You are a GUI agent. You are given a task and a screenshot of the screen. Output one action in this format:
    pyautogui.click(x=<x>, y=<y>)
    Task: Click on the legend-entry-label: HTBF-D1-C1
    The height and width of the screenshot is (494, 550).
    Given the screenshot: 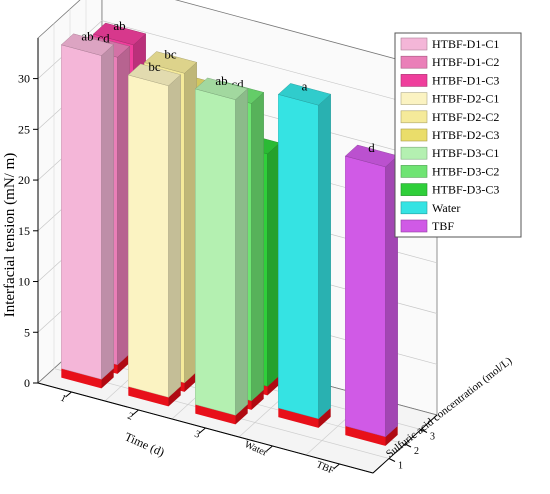 What is the action you would take?
    pyautogui.click(x=465, y=44)
    